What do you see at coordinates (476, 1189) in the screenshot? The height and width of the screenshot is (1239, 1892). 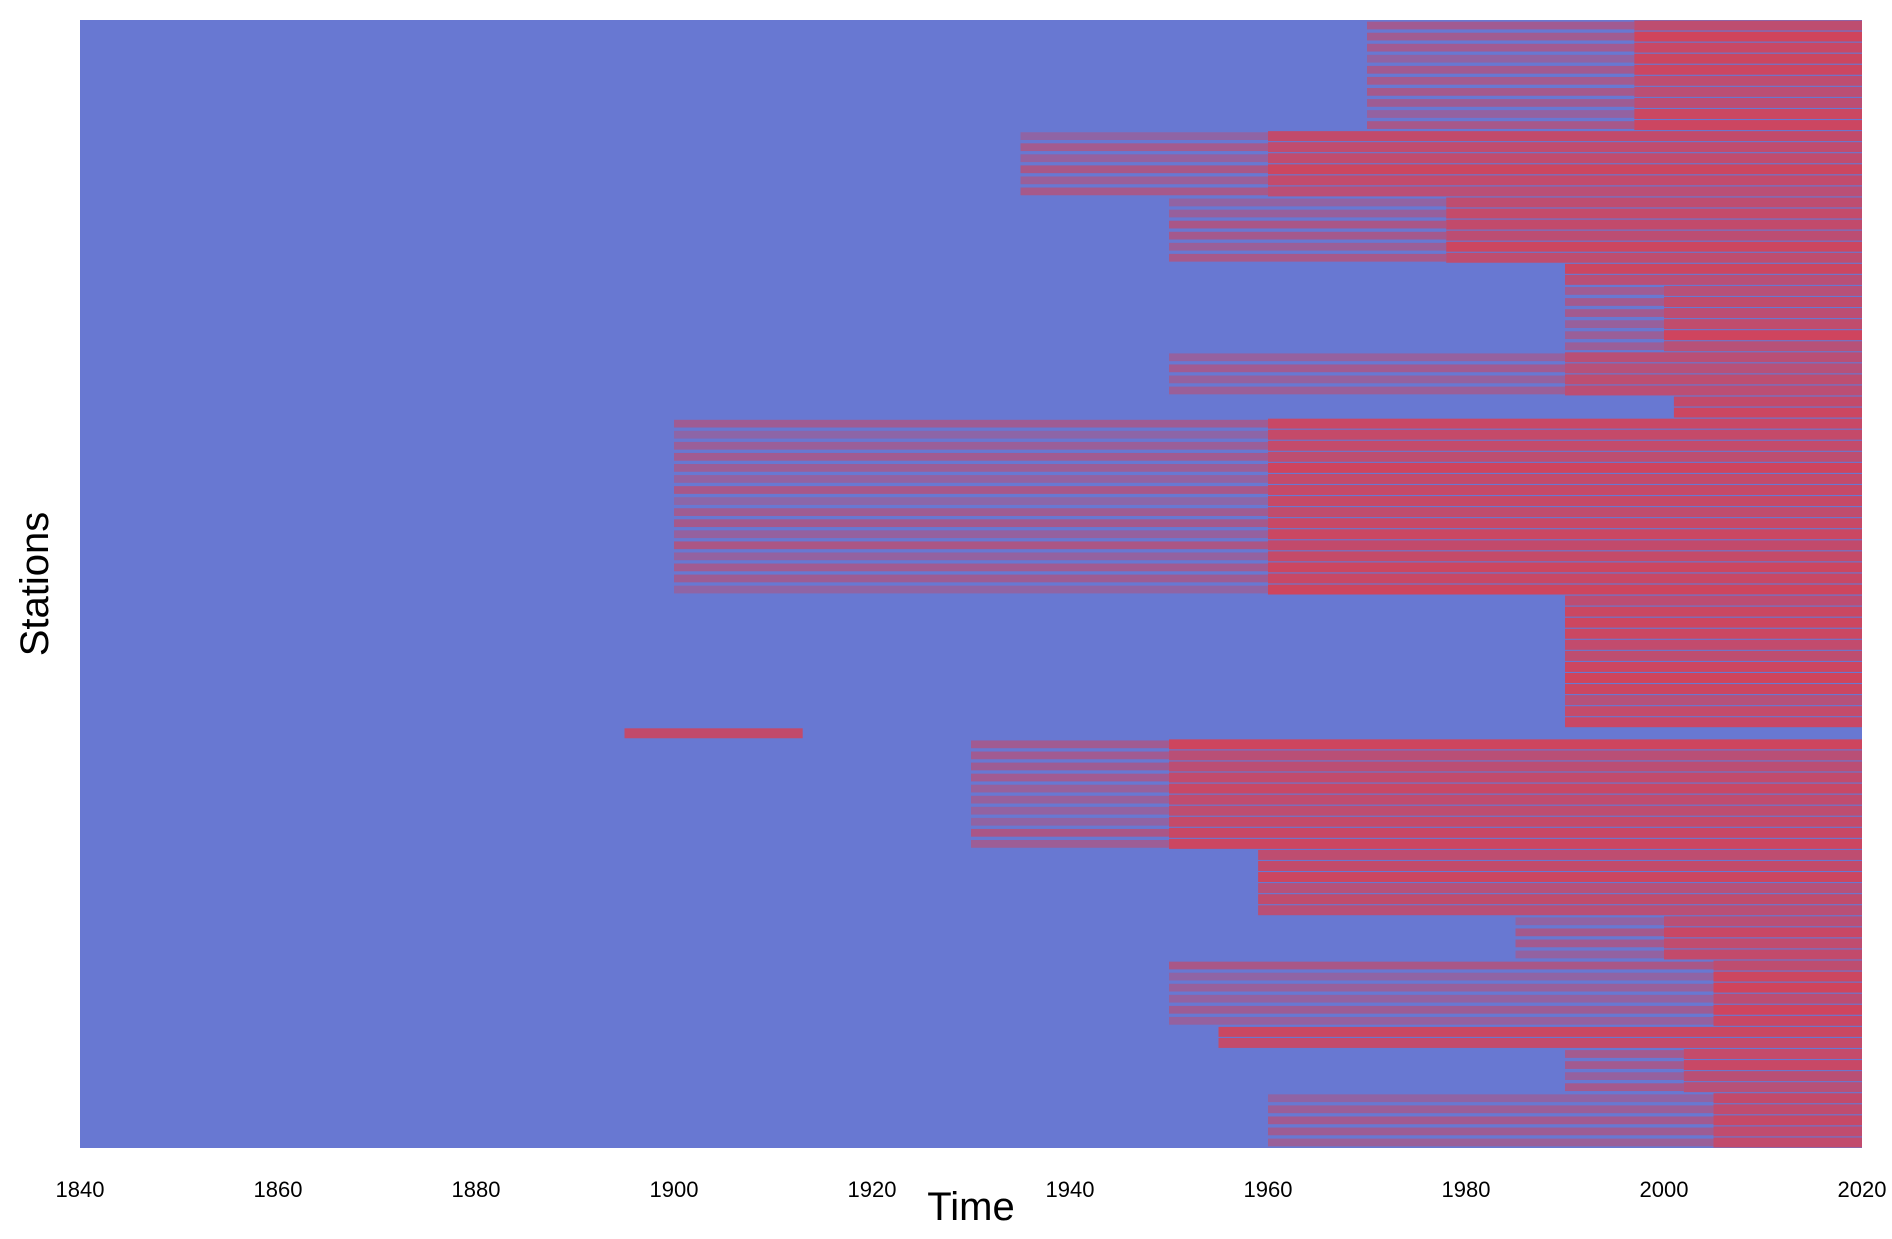 I see `x-tick-label: 1880` at bounding box center [476, 1189].